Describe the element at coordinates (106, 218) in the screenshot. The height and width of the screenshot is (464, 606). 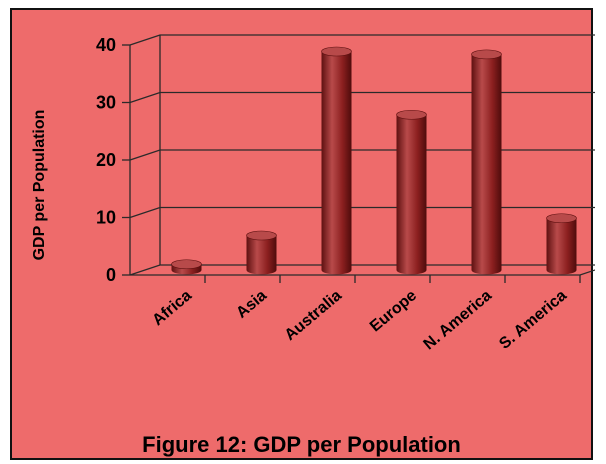
I see `y-tick-label: 10` at that location.